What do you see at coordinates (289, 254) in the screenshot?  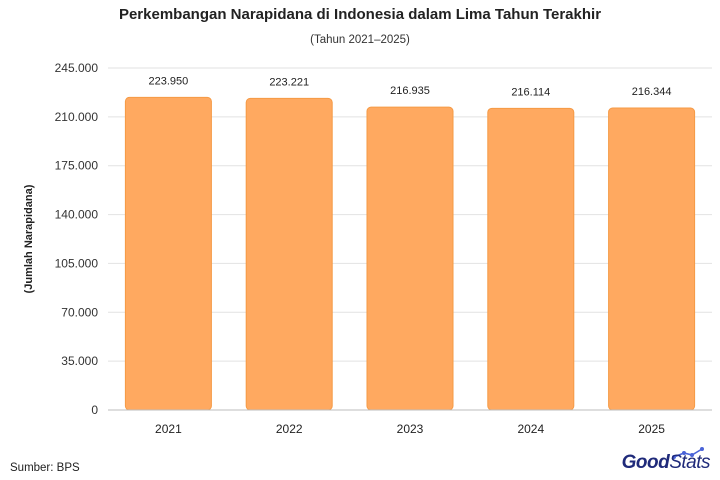 I see `bar-2022` at bounding box center [289, 254].